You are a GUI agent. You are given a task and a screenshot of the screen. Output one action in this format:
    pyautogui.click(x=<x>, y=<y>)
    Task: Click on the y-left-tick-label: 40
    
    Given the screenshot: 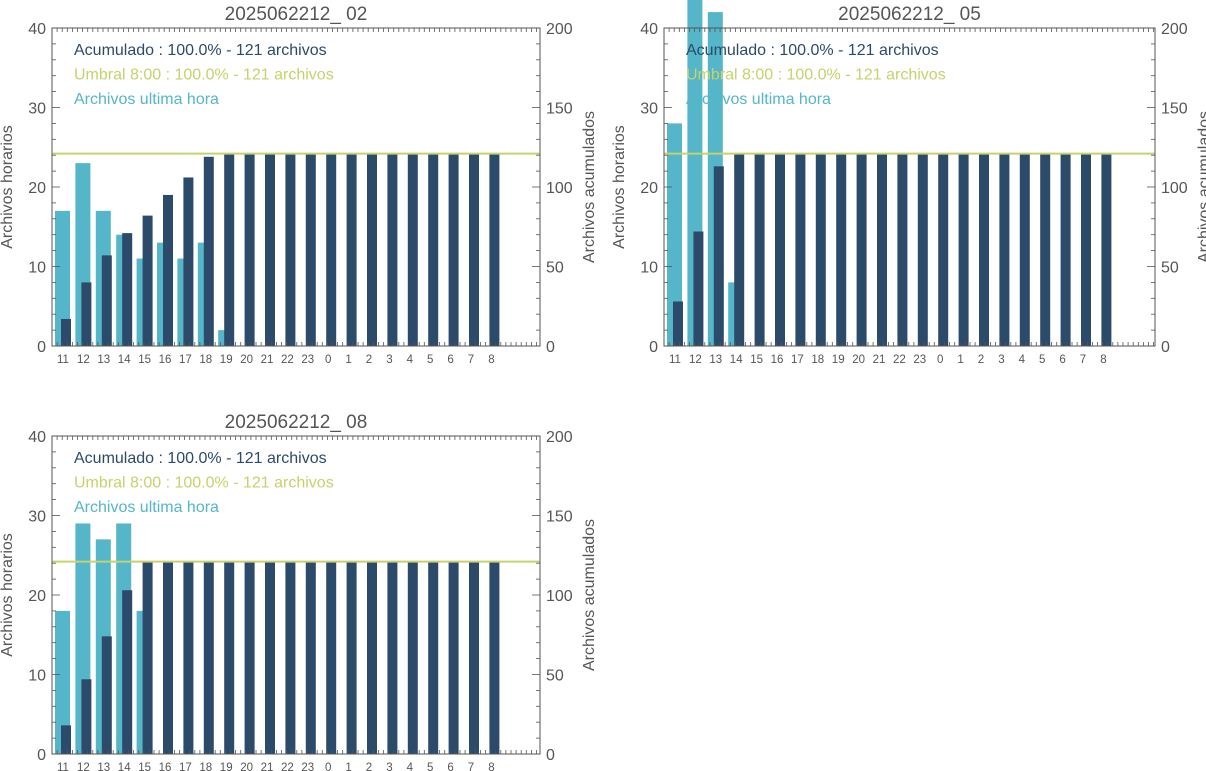 What is the action you would take?
    pyautogui.click(x=37, y=437)
    